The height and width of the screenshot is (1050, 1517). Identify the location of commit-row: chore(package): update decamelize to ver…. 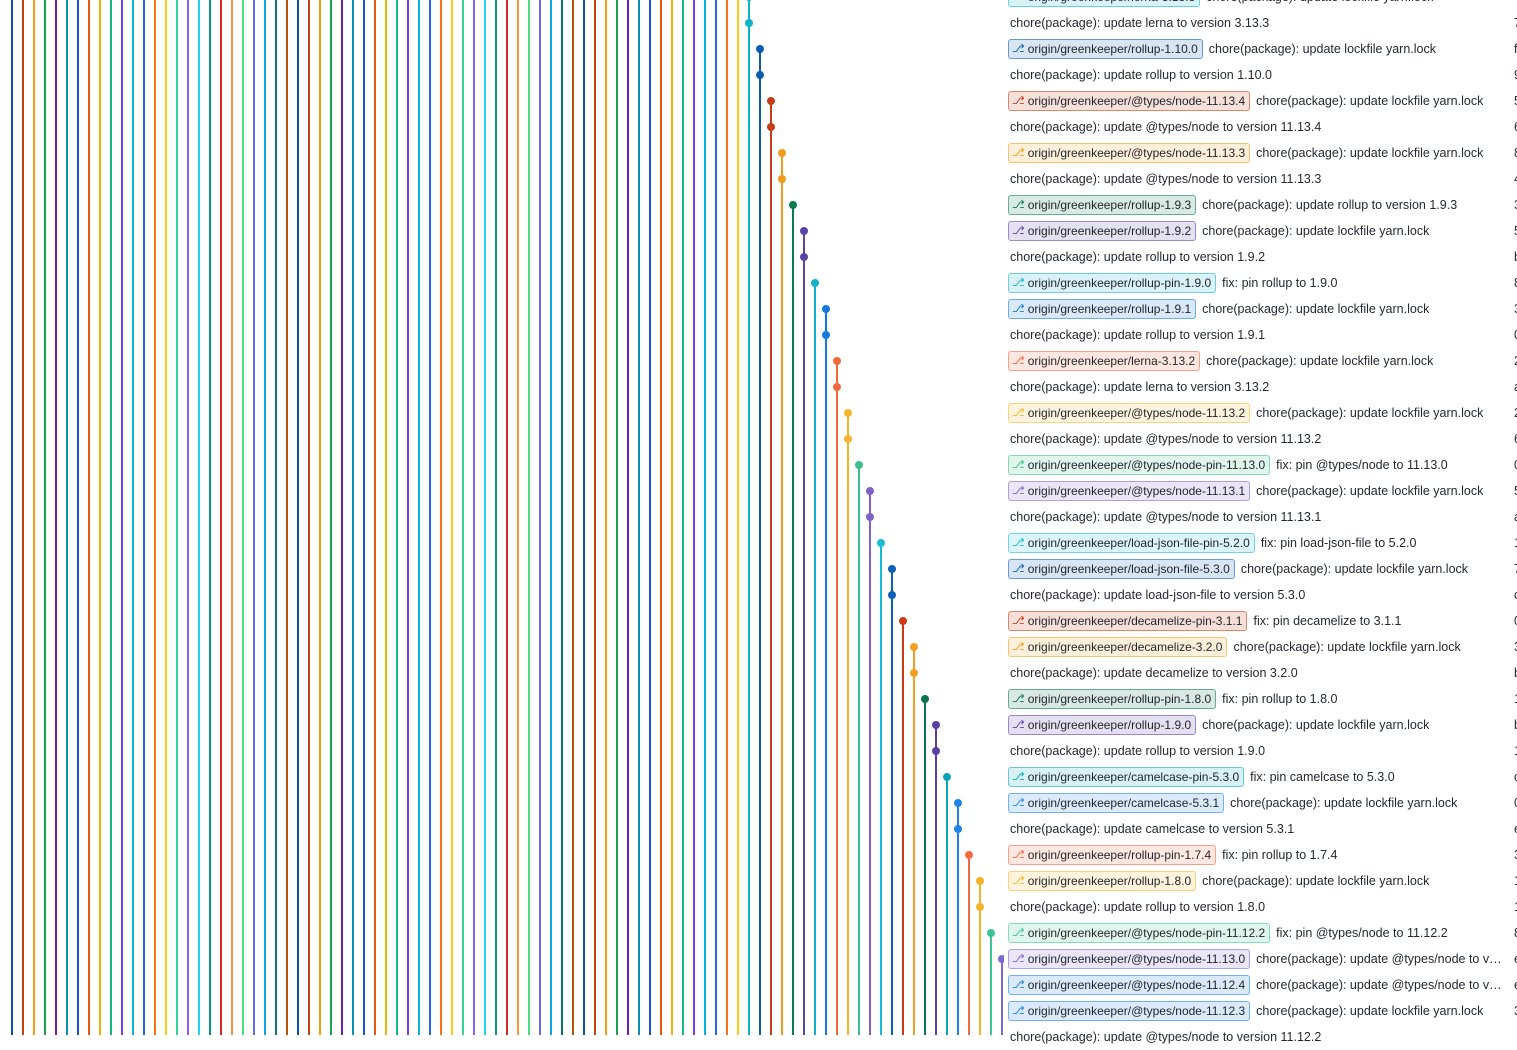
(1260, 673).